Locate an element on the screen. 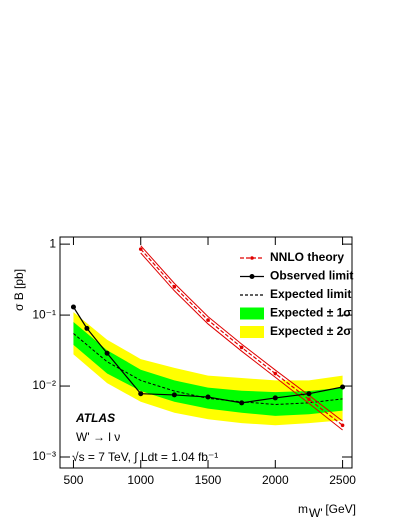 This screenshot has width=407, height=532. legend-label: NNLO theory is located at coordinates (307, 257).